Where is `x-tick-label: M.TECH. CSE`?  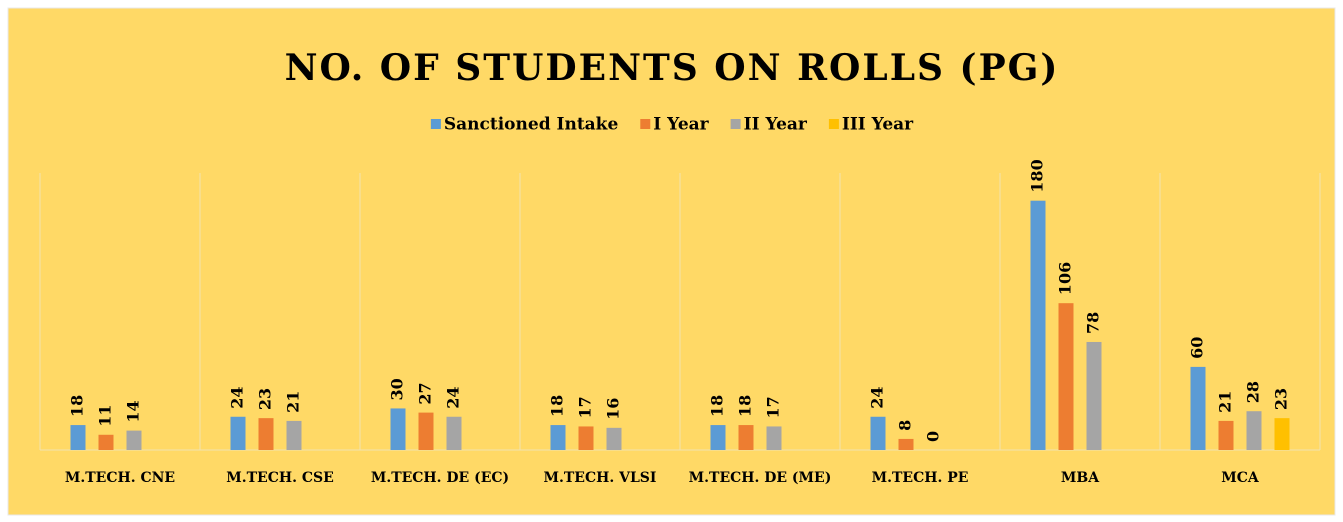 x-tick-label: M.TECH. CSE is located at coordinates (280, 478).